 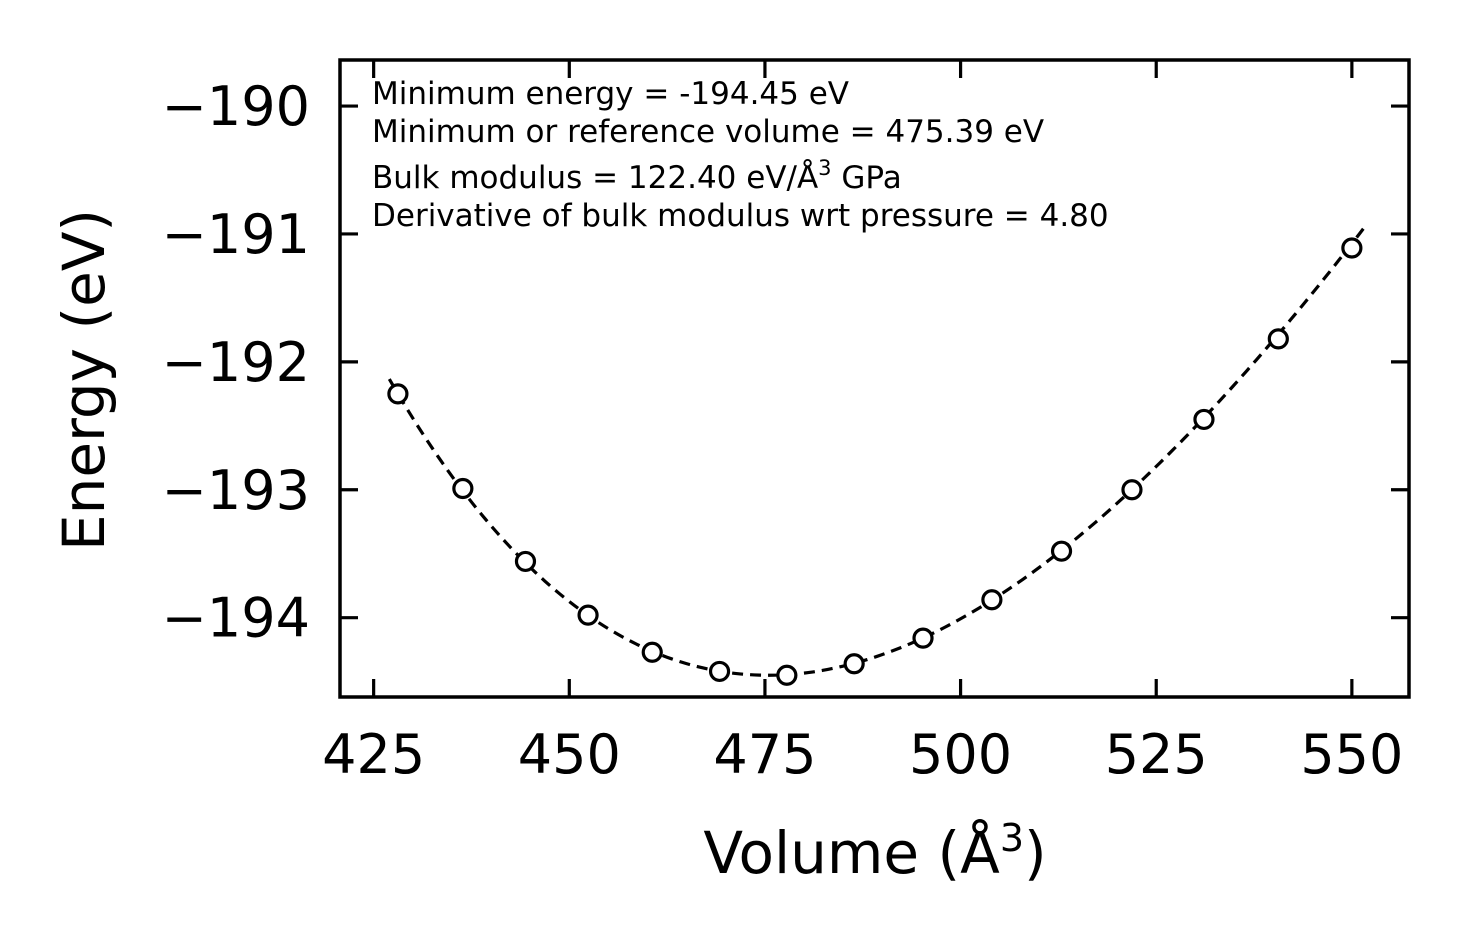 What do you see at coordinates (236, 490) in the screenshot?
I see `y-tick-label: −193` at bounding box center [236, 490].